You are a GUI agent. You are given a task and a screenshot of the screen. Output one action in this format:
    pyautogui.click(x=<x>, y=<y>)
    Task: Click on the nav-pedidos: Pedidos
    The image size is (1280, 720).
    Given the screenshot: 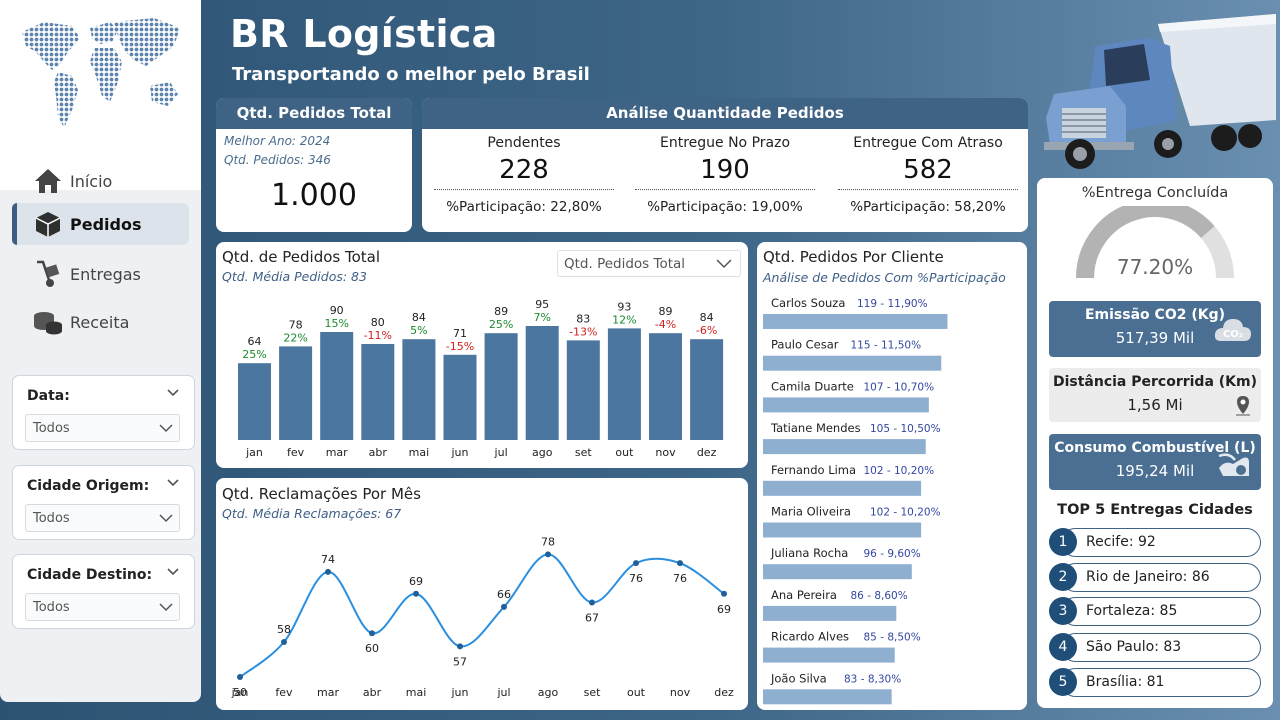 What is the action you would take?
    pyautogui.click(x=100, y=224)
    